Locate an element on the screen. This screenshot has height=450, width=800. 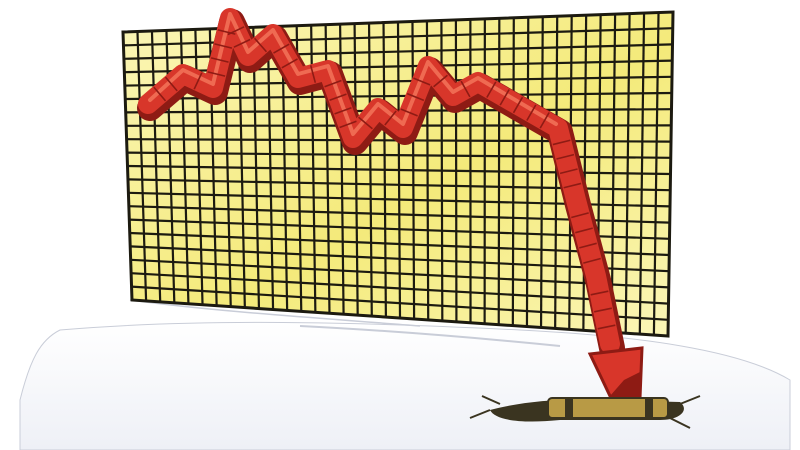
floor-crack is located at coordinates (585, 412).